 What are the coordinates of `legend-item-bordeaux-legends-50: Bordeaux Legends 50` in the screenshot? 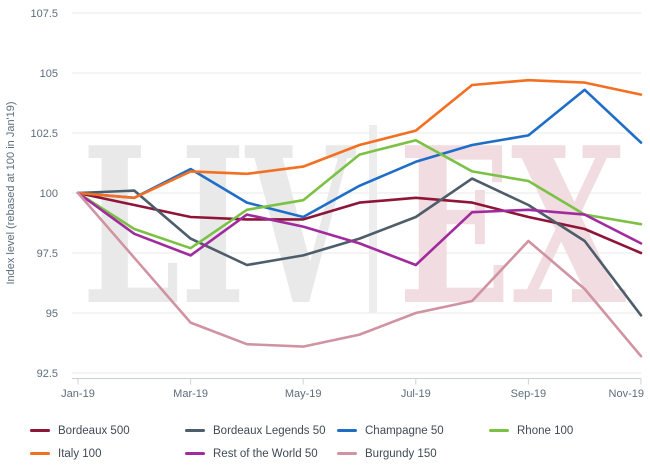 It's located at (261, 431).